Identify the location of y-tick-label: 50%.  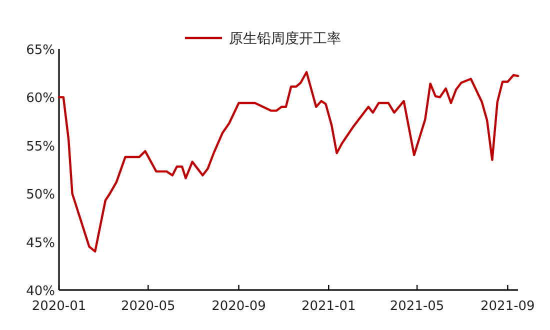
(40, 195).